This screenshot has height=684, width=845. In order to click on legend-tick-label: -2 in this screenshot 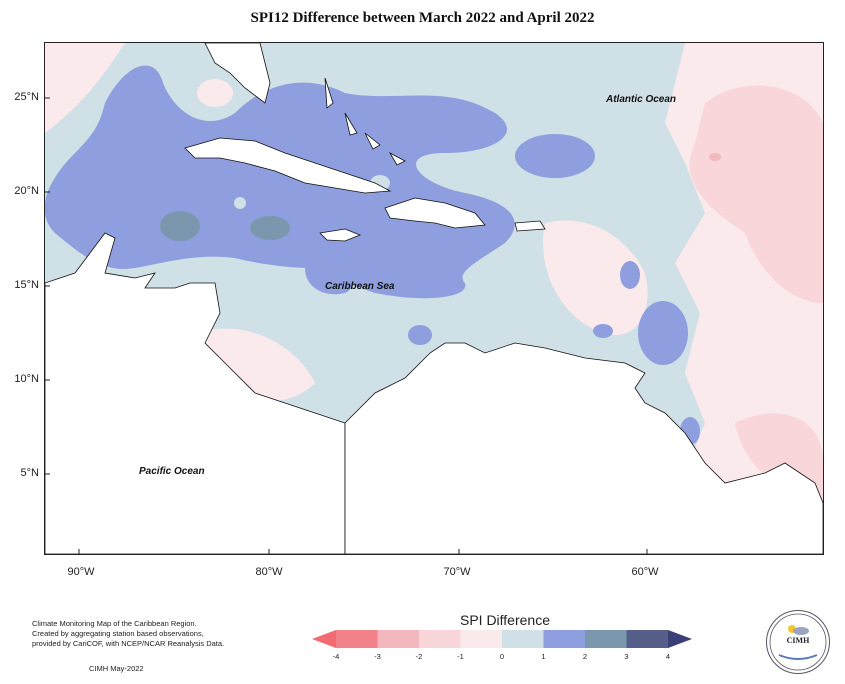, I will do `click(419, 656)`.